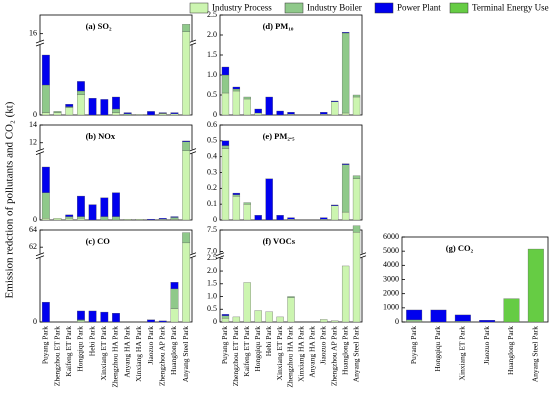 The height and width of the screenshot is (409, 550). Describe the element at coordinates (268, 341) in the screenshot. I see `x-tick-label: Hebi Park` at that location.